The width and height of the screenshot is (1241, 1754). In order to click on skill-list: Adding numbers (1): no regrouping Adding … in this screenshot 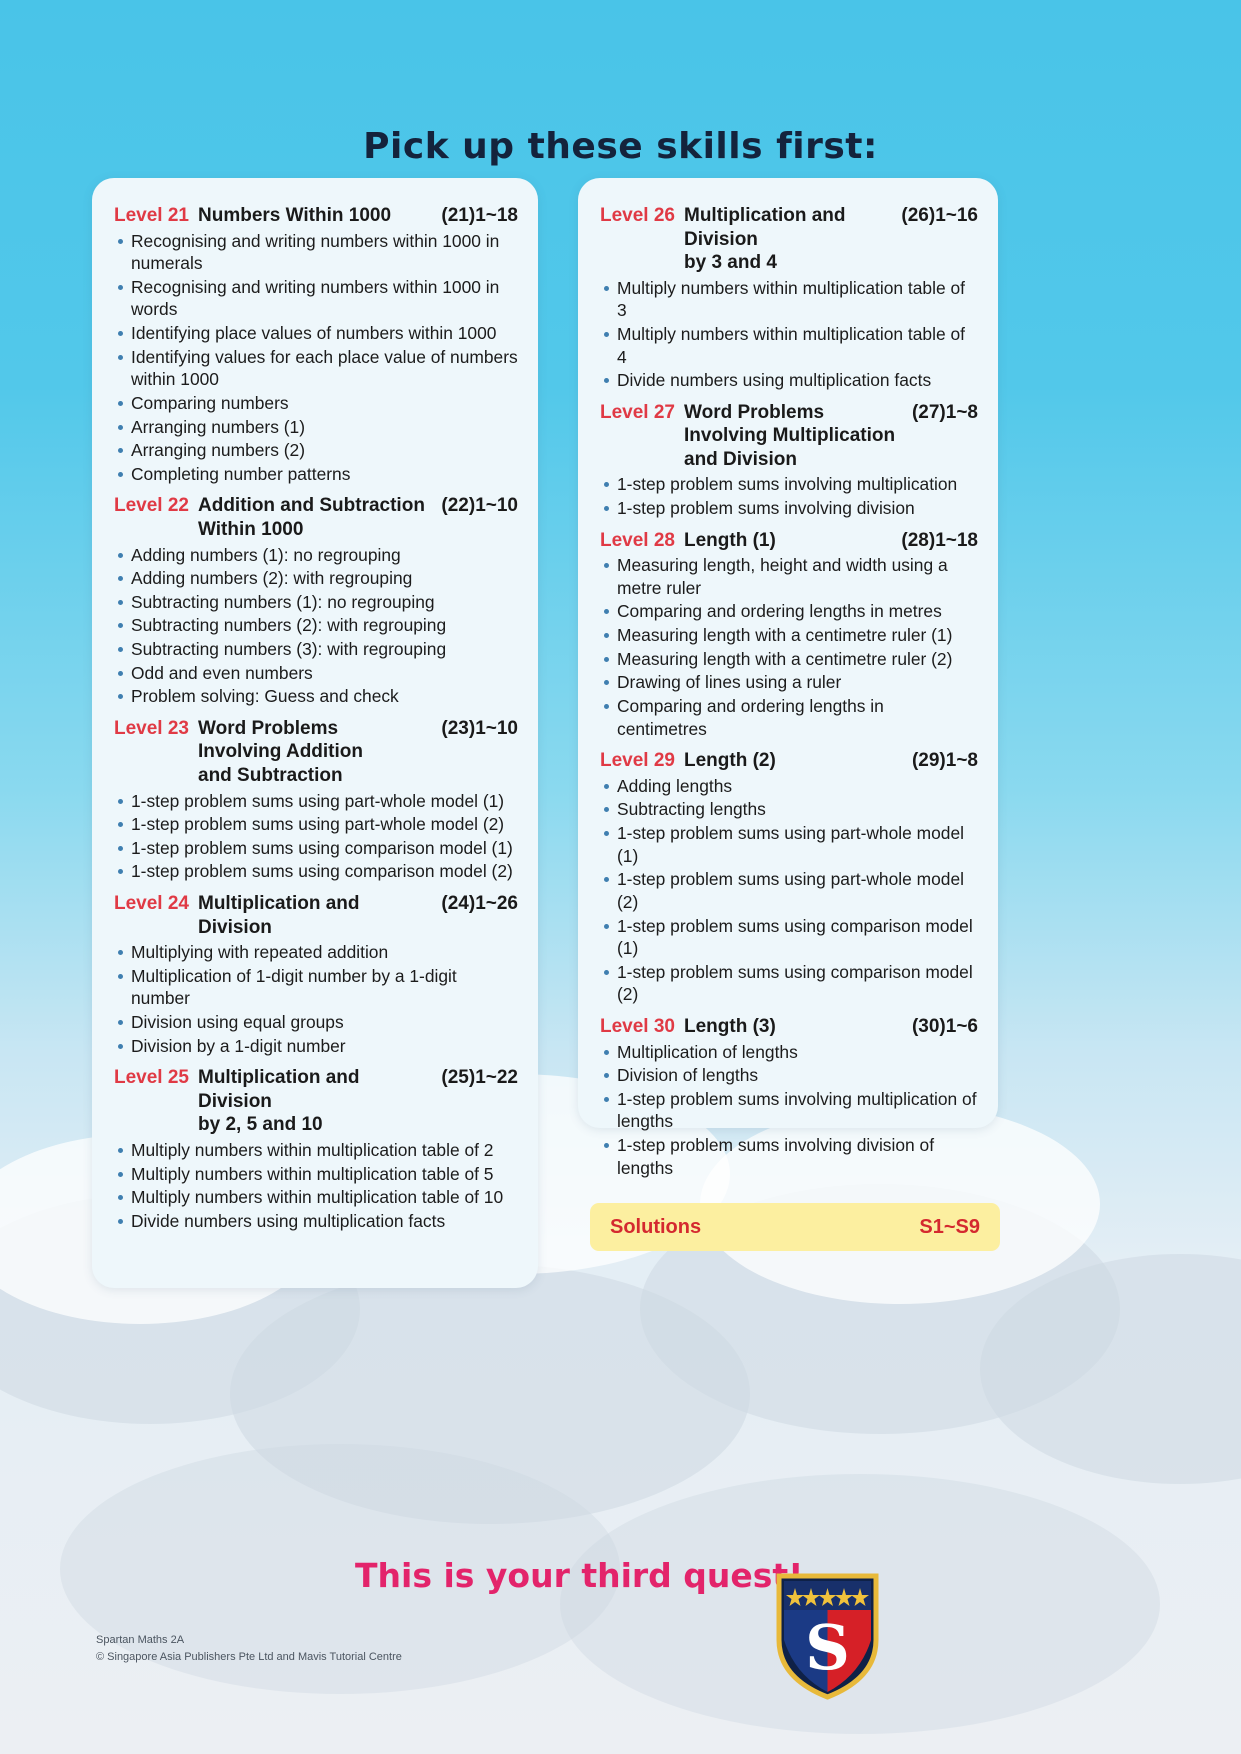, I will do `click(316, 626)`.